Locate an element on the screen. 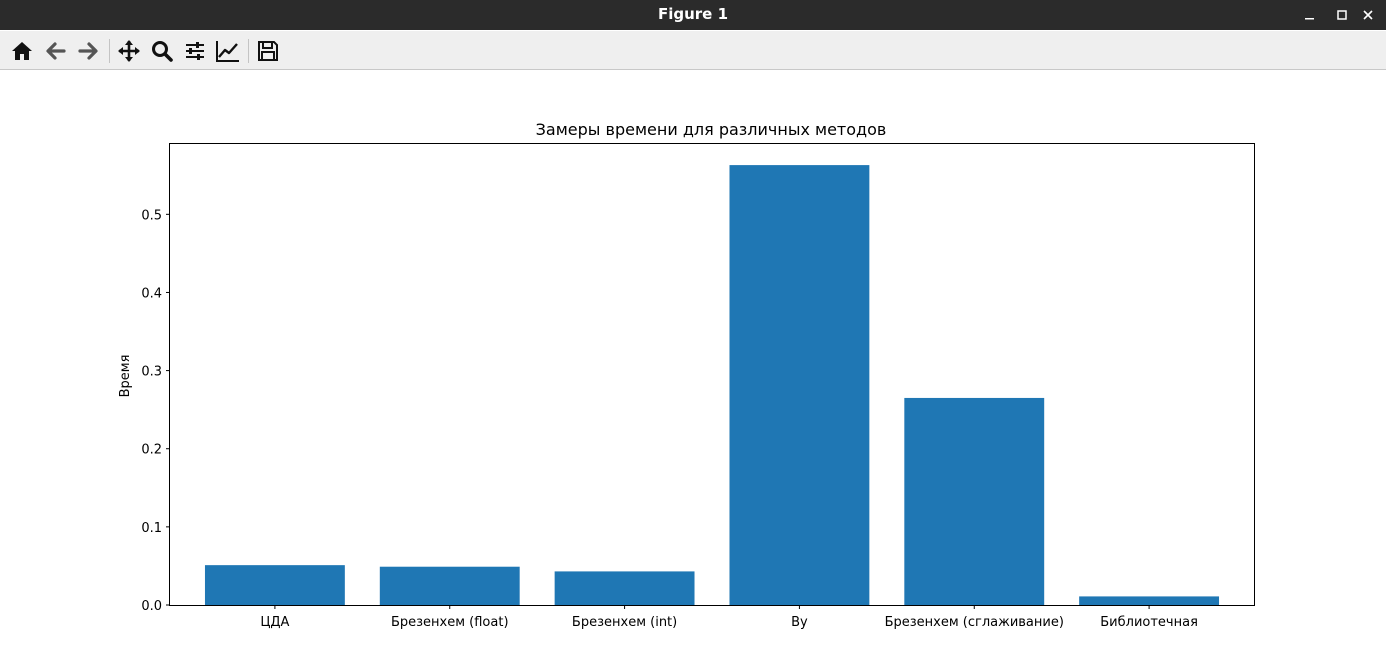 Image resolution: width=1386 pixels, height=649 pixels. arrow-right-icon is located at coordinates (88, 51).